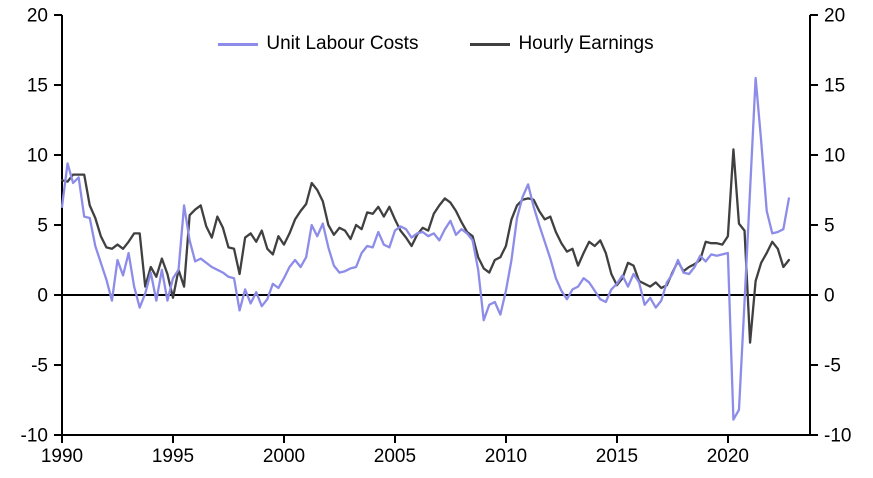  What do you see at coordinates (834, 156) in the screenshot?
I see `y-tick-label-right: 10` at bounding box center [834, 156].